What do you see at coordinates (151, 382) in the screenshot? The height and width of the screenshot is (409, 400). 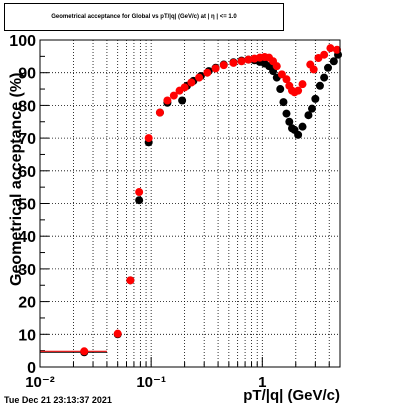 I see `x-tick-label: 10⁻¹` at bounding box center [151, 382].